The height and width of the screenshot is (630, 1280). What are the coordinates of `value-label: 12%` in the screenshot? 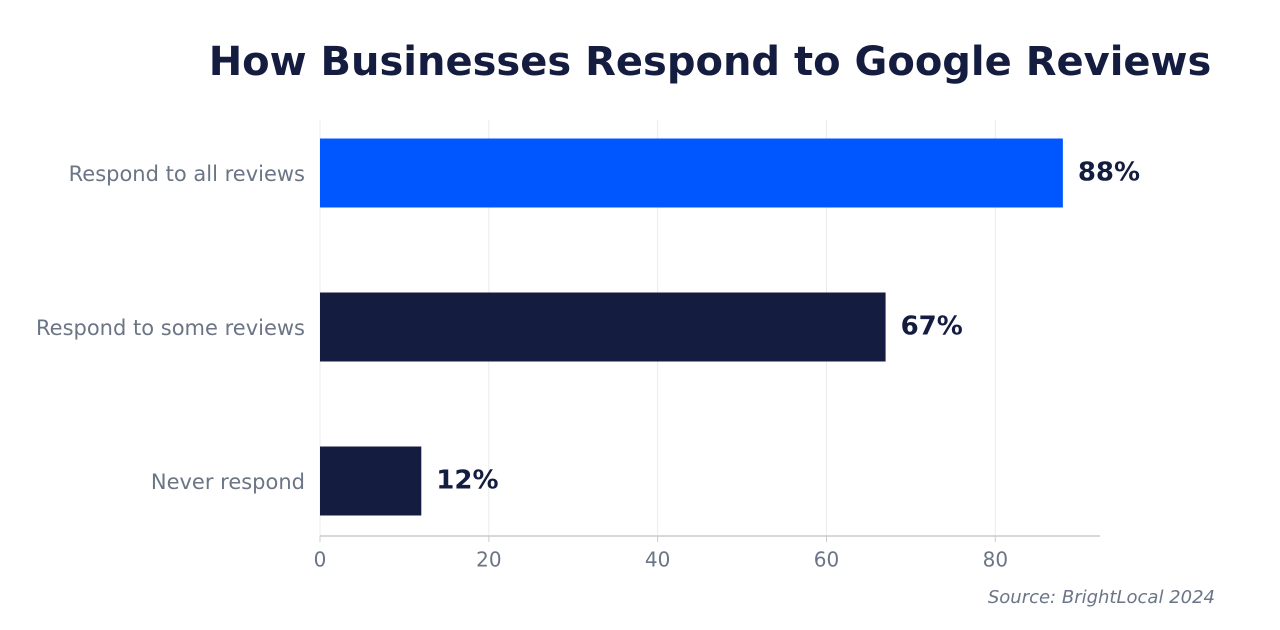 It's located at (467, 481).